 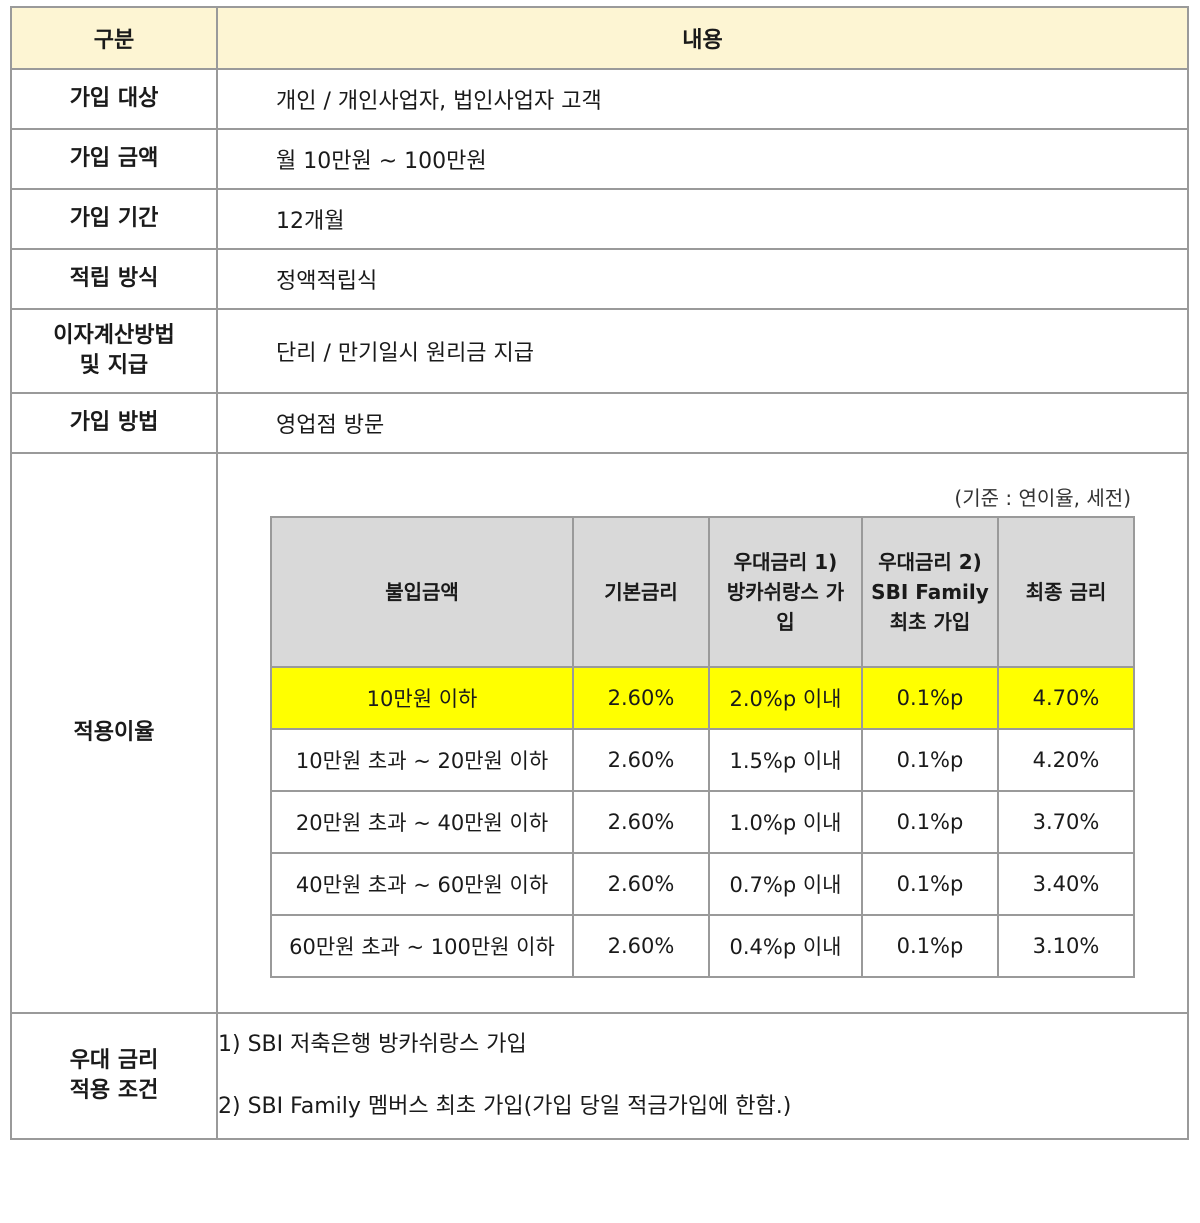 What do you see at coordinates (114, 99) in the screenshot?
I see `row-label-target: 가입 대상` at bounding box center [114, 99].